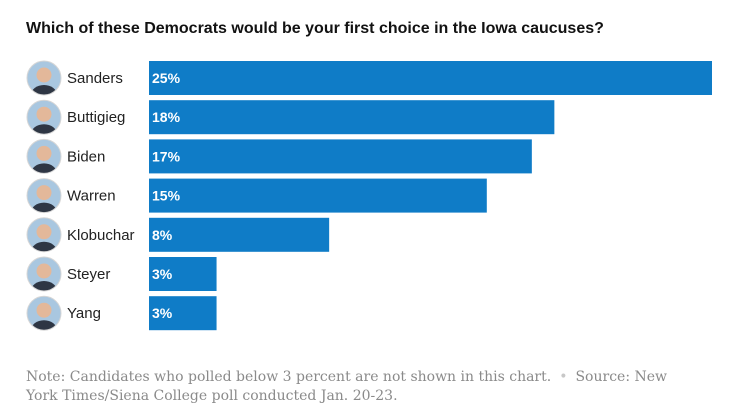 This screenshot has height=412, width=733. I want to click on bar-biden, so click(340, 156).